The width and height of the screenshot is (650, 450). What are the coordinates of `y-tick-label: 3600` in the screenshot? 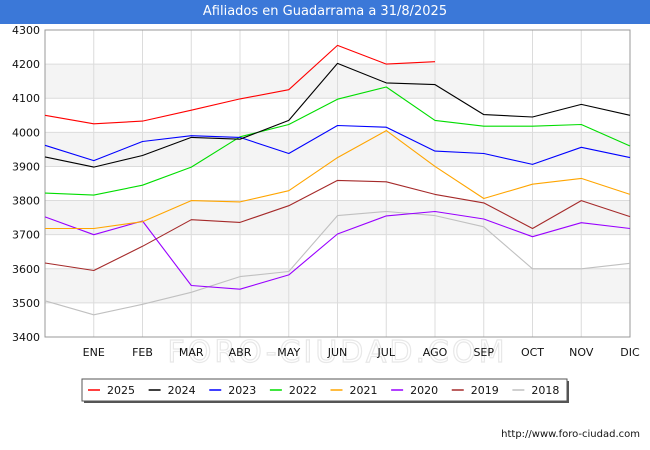 It's located at (26, 269).